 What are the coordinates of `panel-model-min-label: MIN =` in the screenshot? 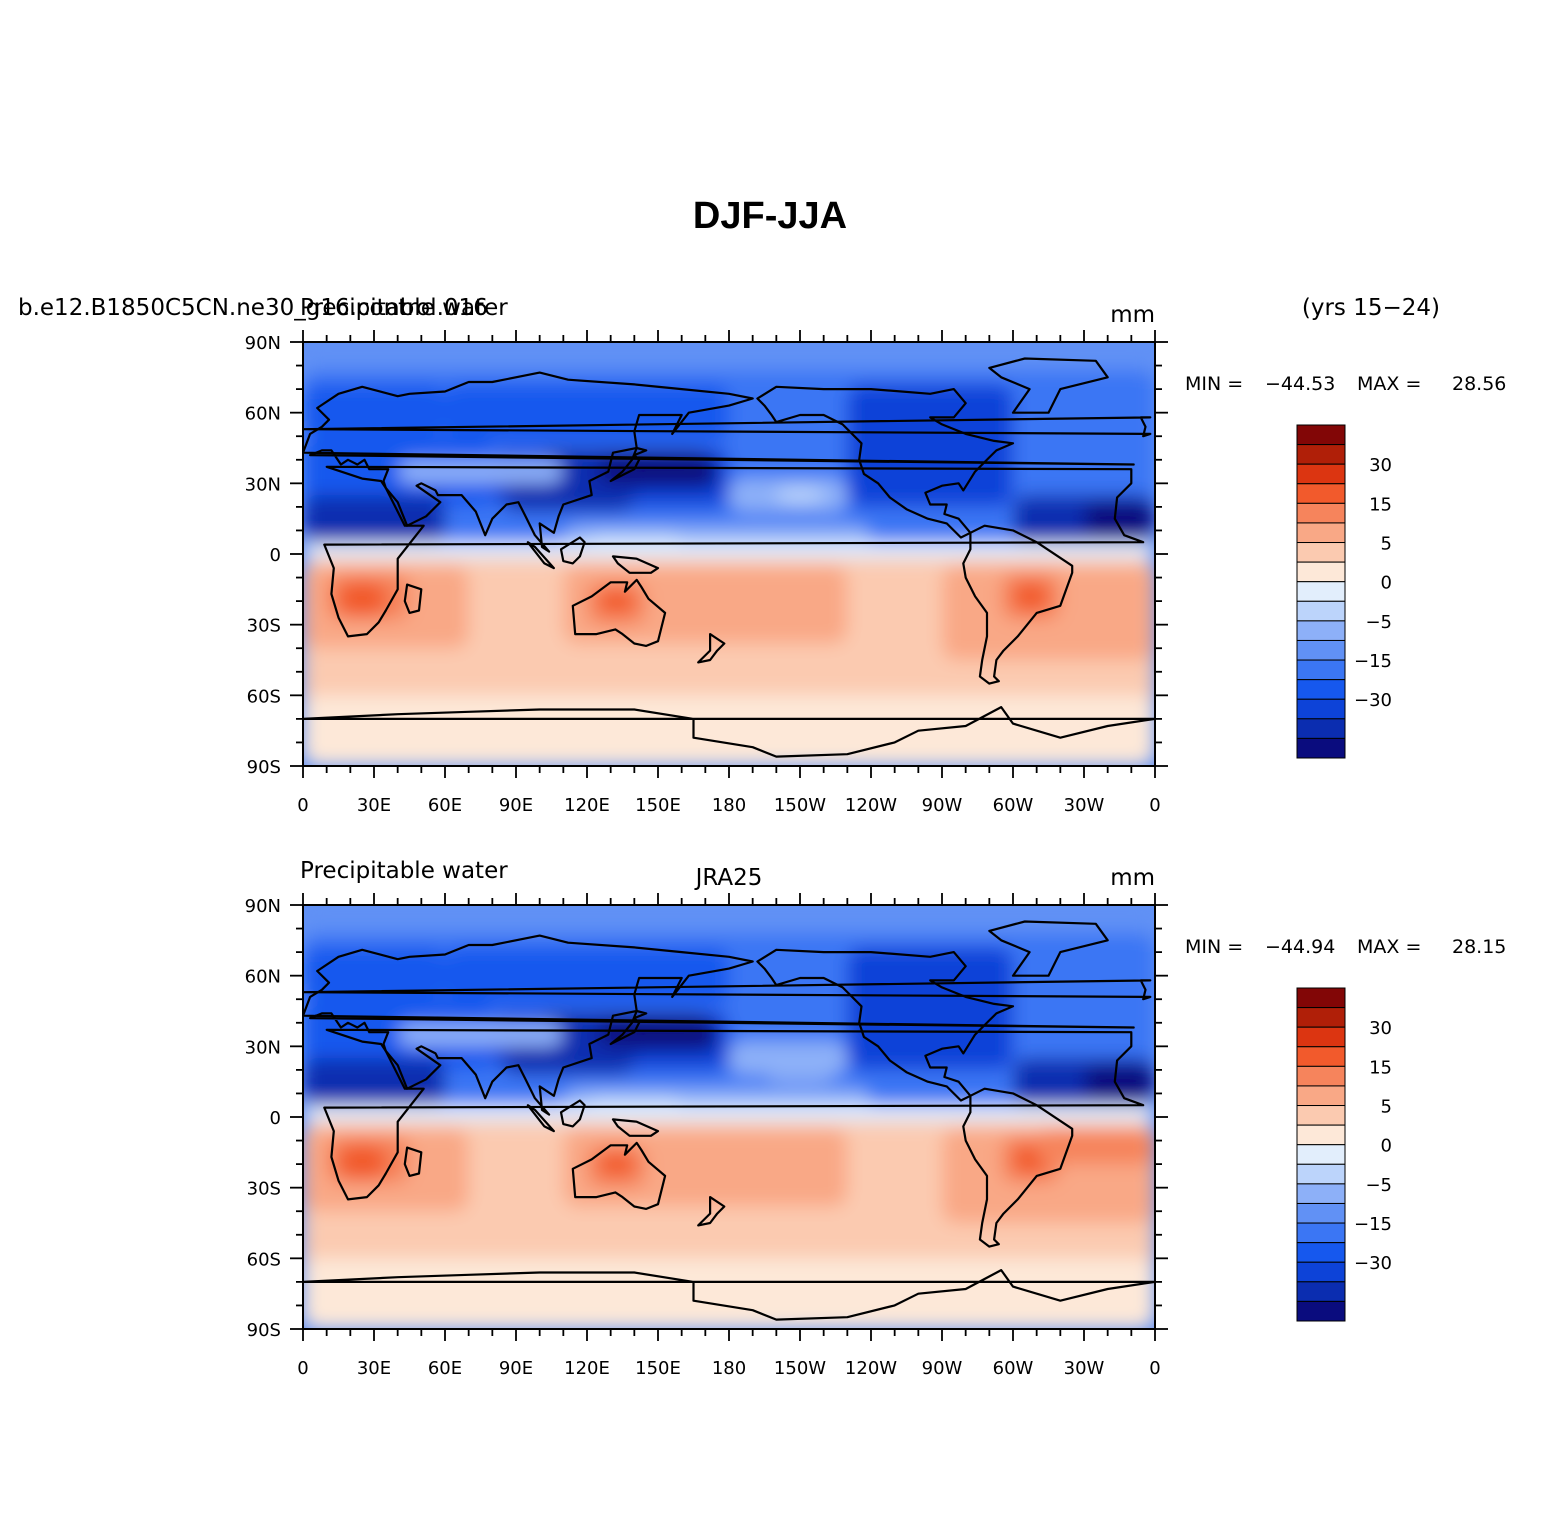 It's located at (1214, 384).